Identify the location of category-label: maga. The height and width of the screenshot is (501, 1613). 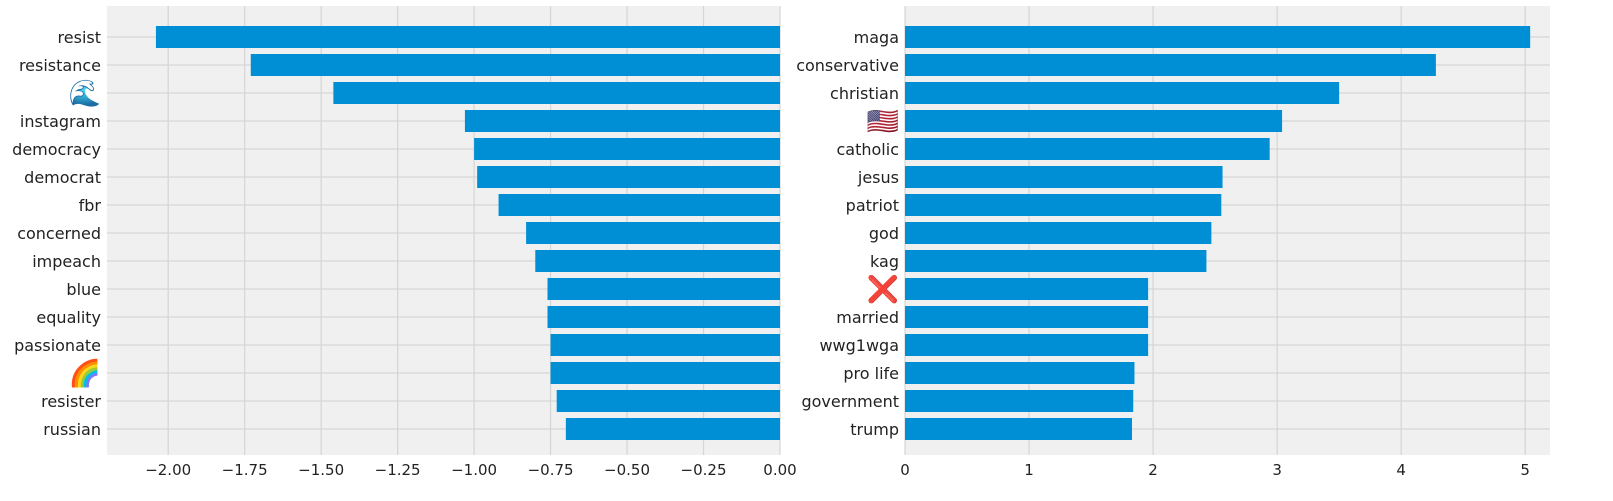
(876, 37).